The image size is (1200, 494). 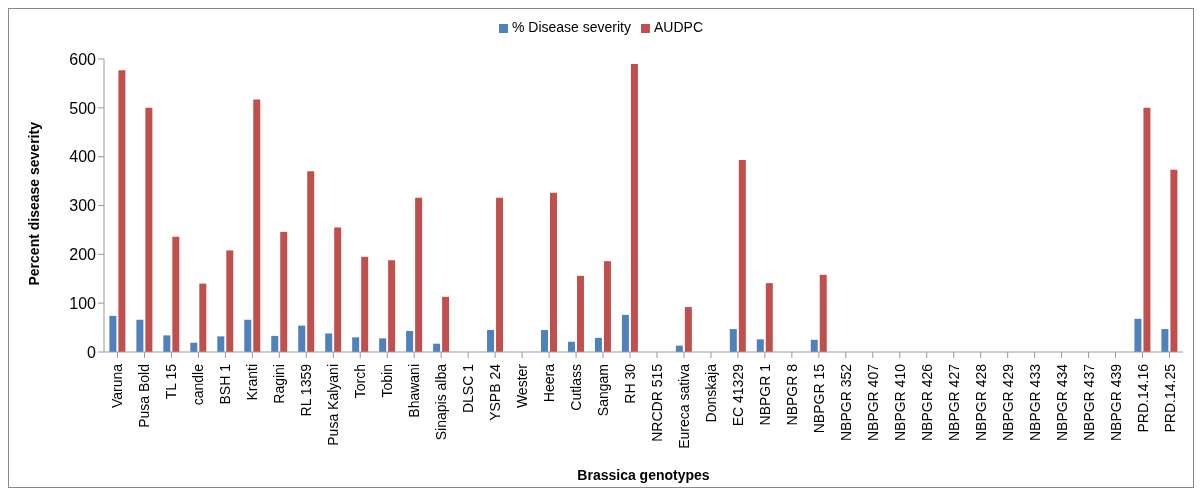 What do you see at coordinates (144, 396) in the screenshot?
I see `x-tick-label: Pusa Bold` at bounding box center [144, 396].